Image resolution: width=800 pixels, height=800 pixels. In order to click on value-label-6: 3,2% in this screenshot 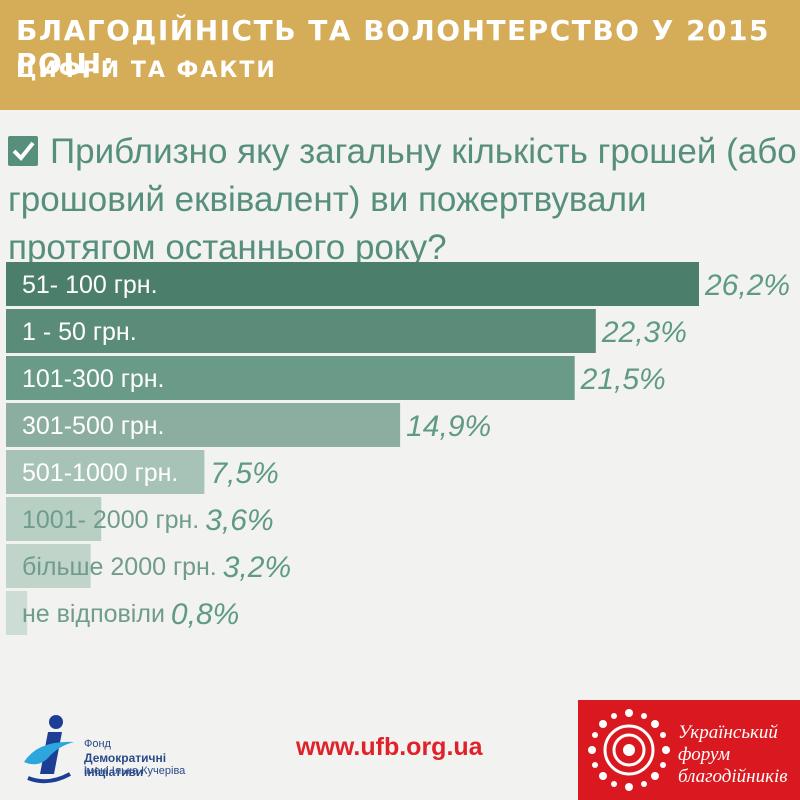, I will do `click(257, 567)`.